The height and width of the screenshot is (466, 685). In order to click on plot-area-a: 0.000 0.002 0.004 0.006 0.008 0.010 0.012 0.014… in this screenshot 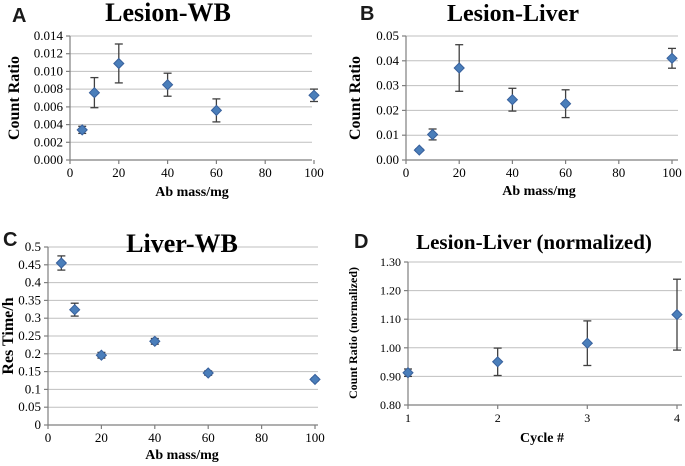, I will do `click(179, 104)`.